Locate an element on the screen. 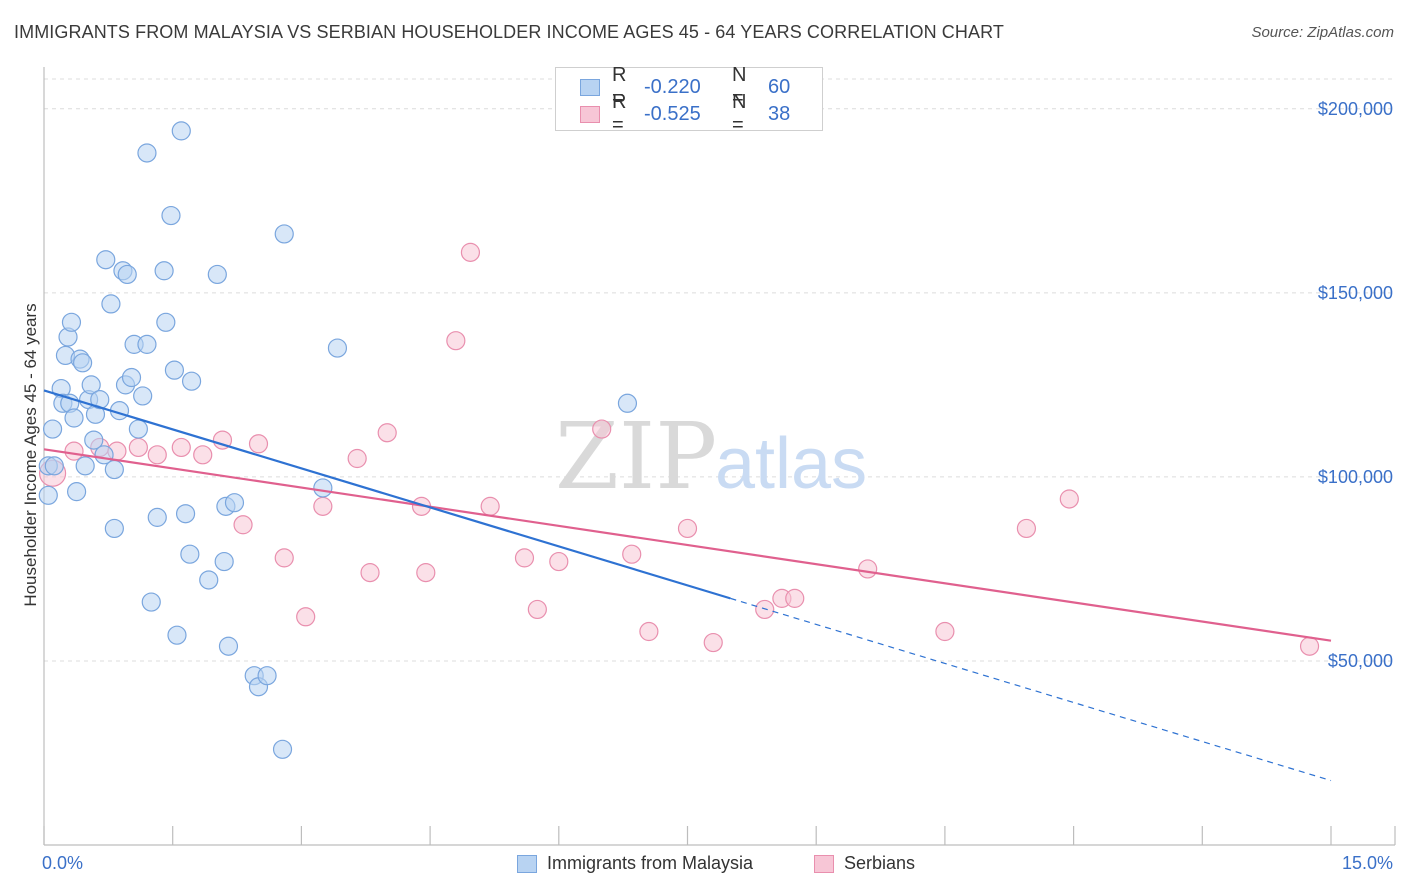  legend-n-value: 38 is located at coordinates (779, 113).